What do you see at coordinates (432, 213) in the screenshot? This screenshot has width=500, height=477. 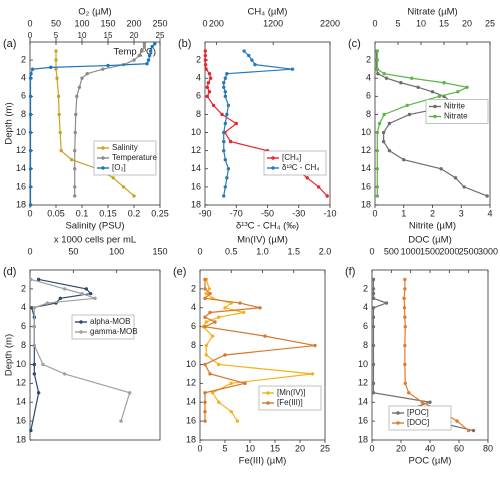 I see `x-tick-label: 2` at bounding box center [432, 213].